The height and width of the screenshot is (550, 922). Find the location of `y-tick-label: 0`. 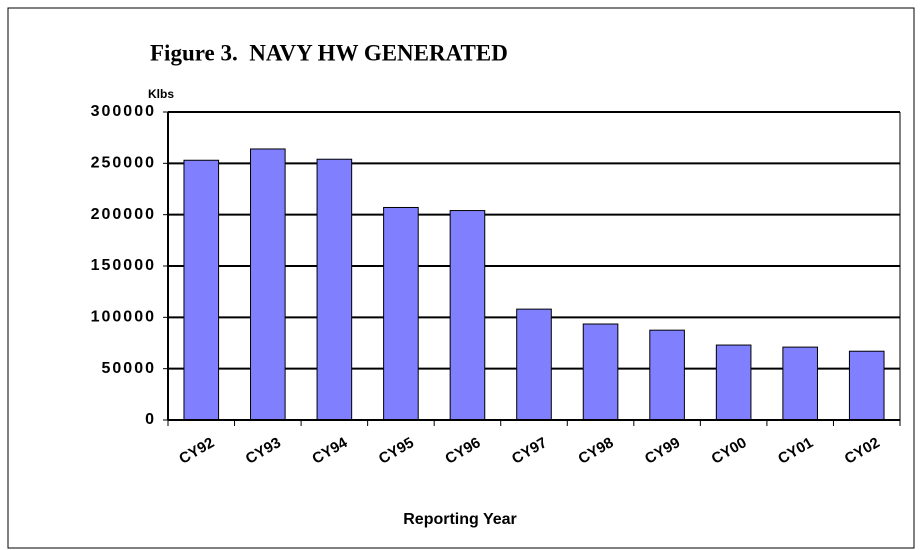

y-tick-label: 0 is located at coordinates (150, 419).